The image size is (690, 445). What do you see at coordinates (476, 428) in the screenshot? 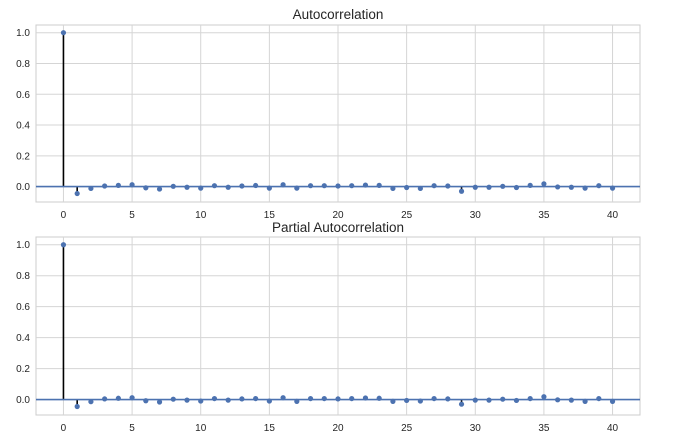
I see `pacf-x-tick-label: 30` at bounding box center [476, 428].